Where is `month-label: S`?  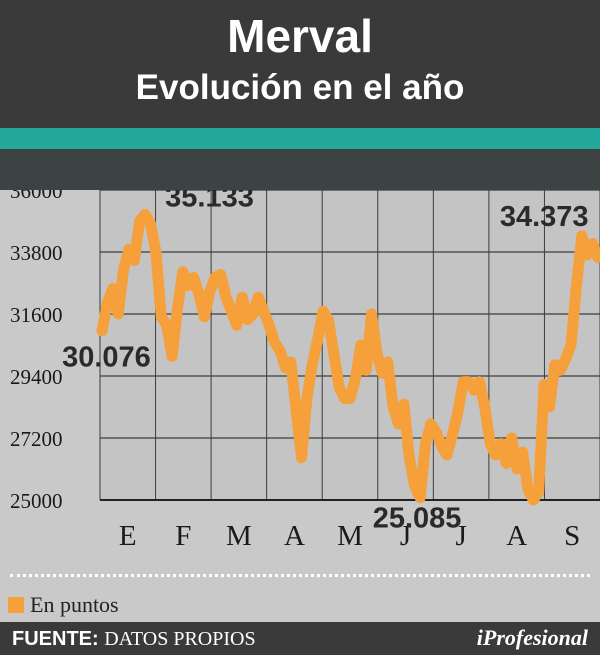
month-label: S is located at coordinates (572, 536).